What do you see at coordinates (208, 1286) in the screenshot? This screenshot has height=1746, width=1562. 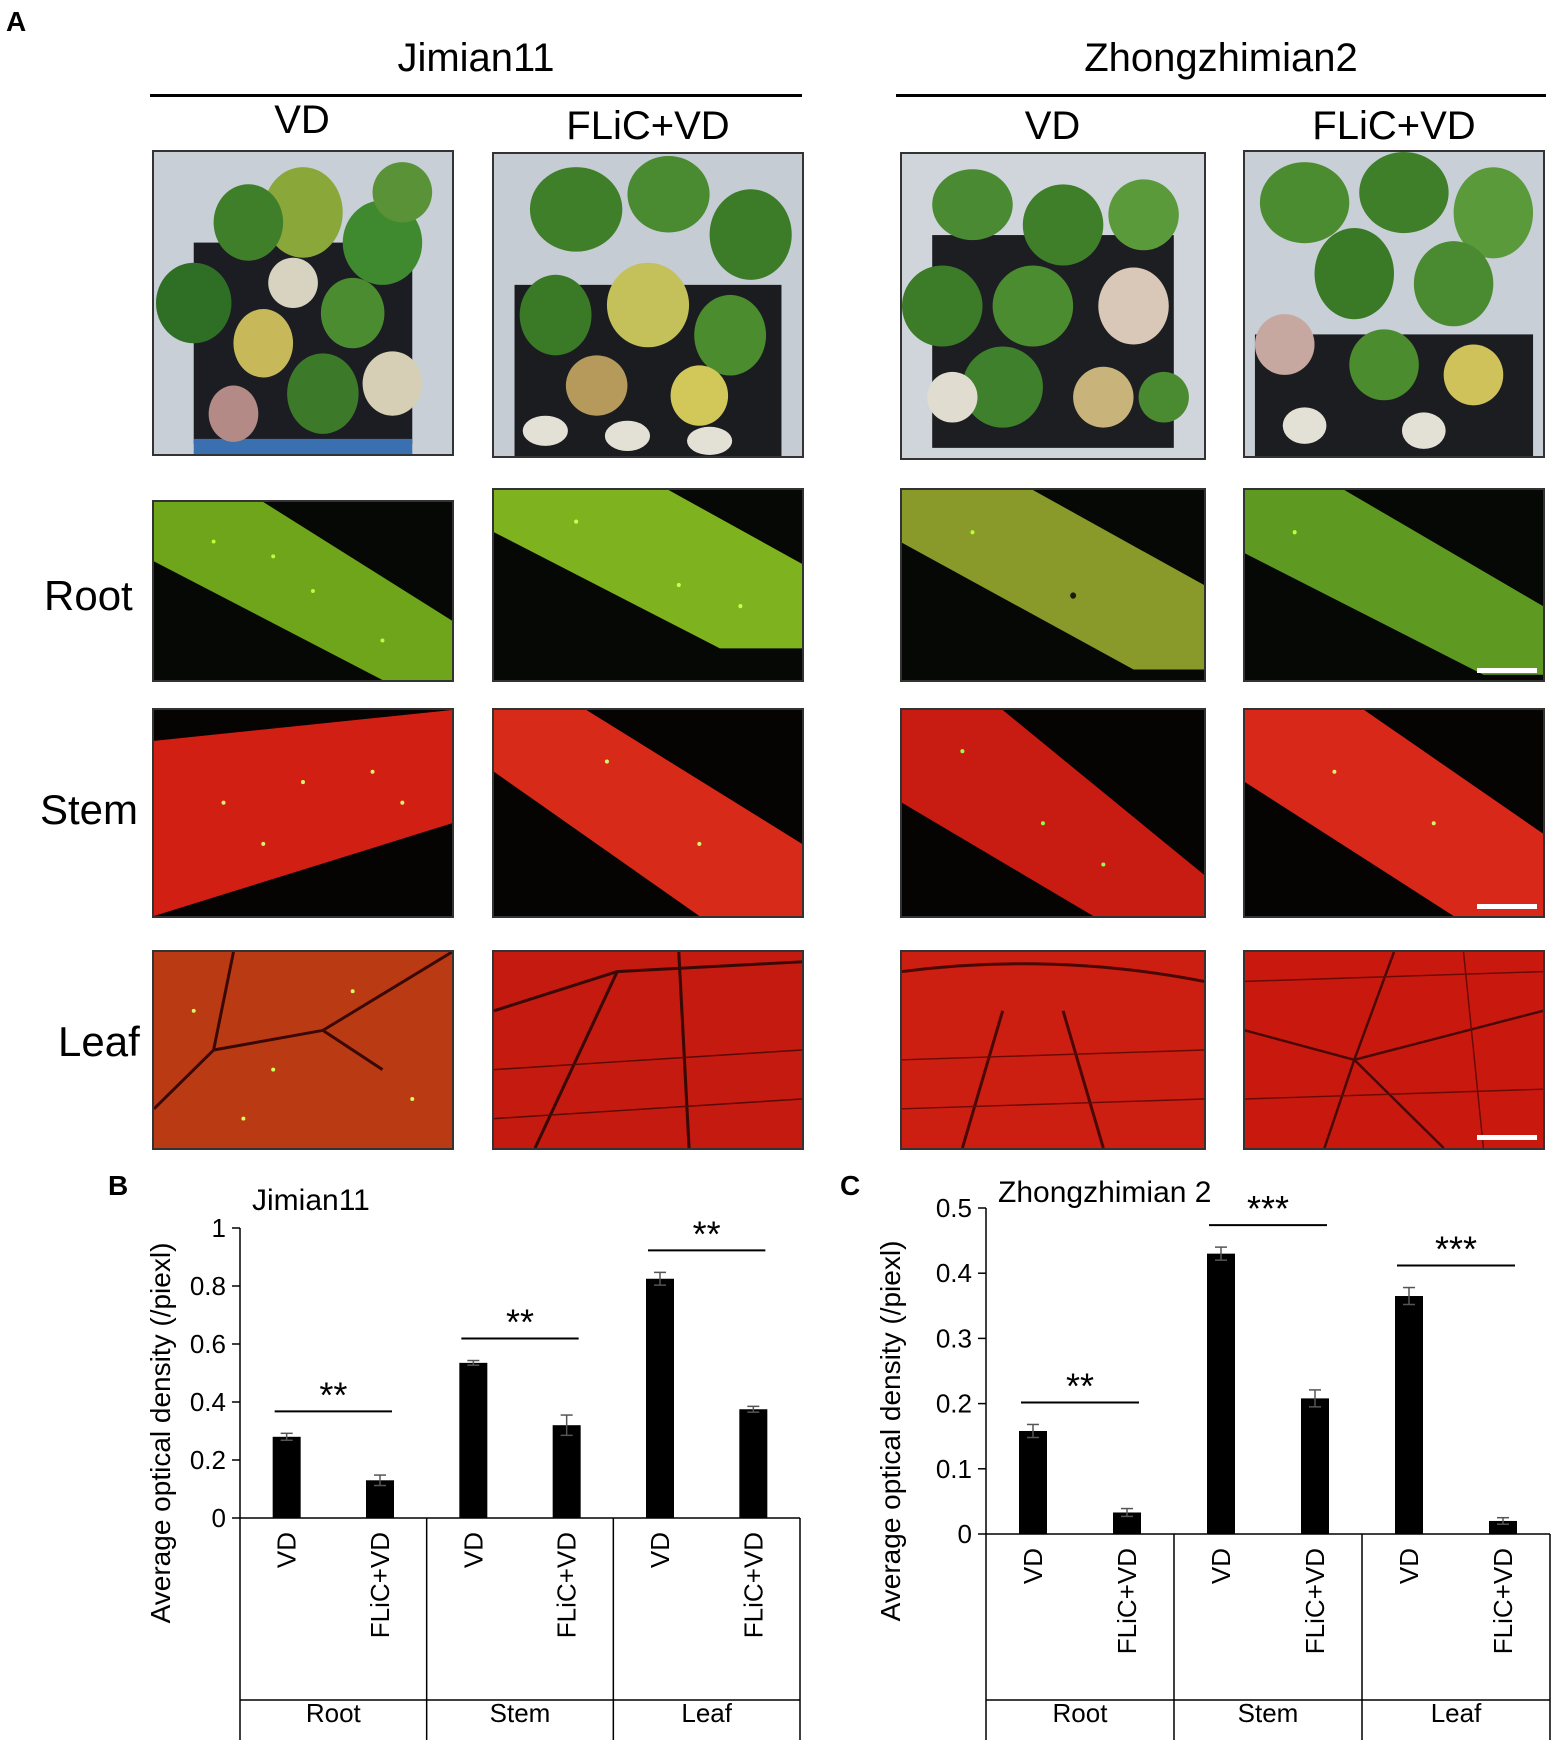 I see `y-tick-label: 0.8` at bounding box center [208, 1286].